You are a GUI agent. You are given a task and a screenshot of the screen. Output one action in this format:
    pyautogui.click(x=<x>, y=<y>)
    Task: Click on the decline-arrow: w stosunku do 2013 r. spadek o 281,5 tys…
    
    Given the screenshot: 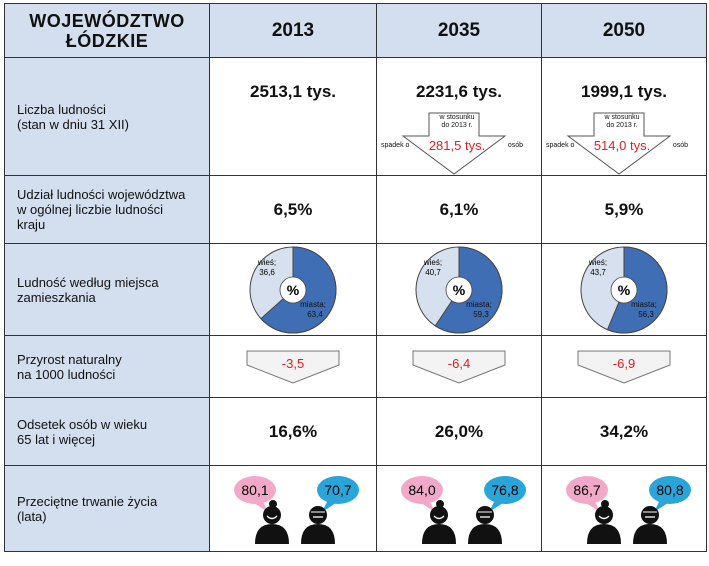 What is the action you would take?
    pyautogui.click(x=454, y=144)
    